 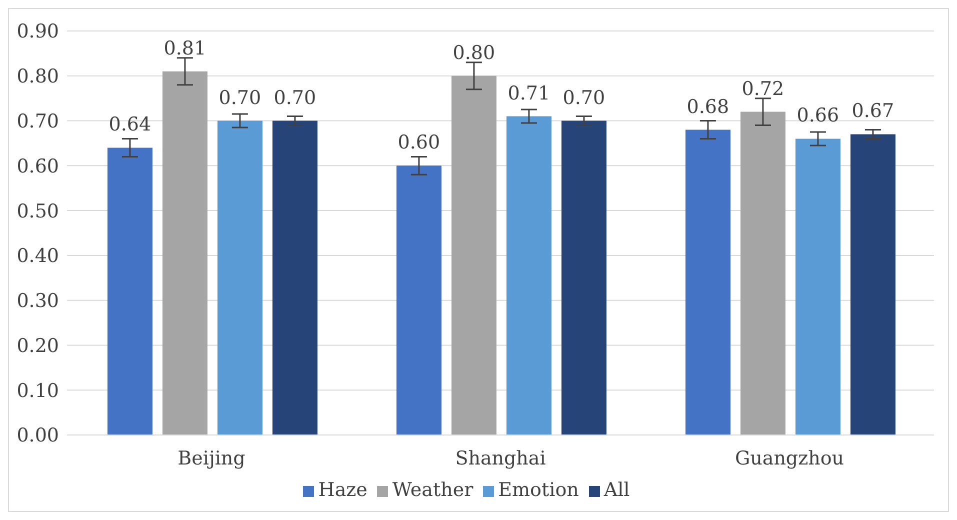 I want to click on legend-label: Haze, so click(x=343, y=490).